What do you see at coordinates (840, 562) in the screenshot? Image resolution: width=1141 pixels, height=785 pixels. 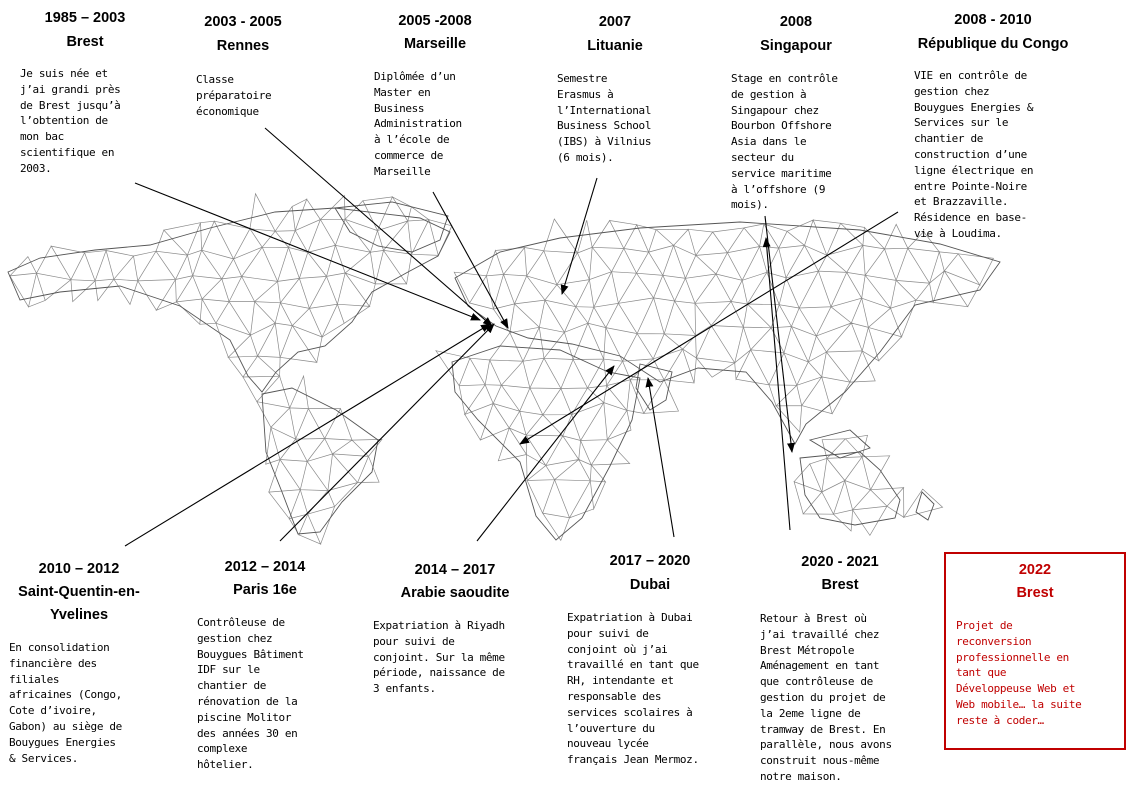 I see `entry-years: 2020 - 2021` at bounding box center [840, 562].